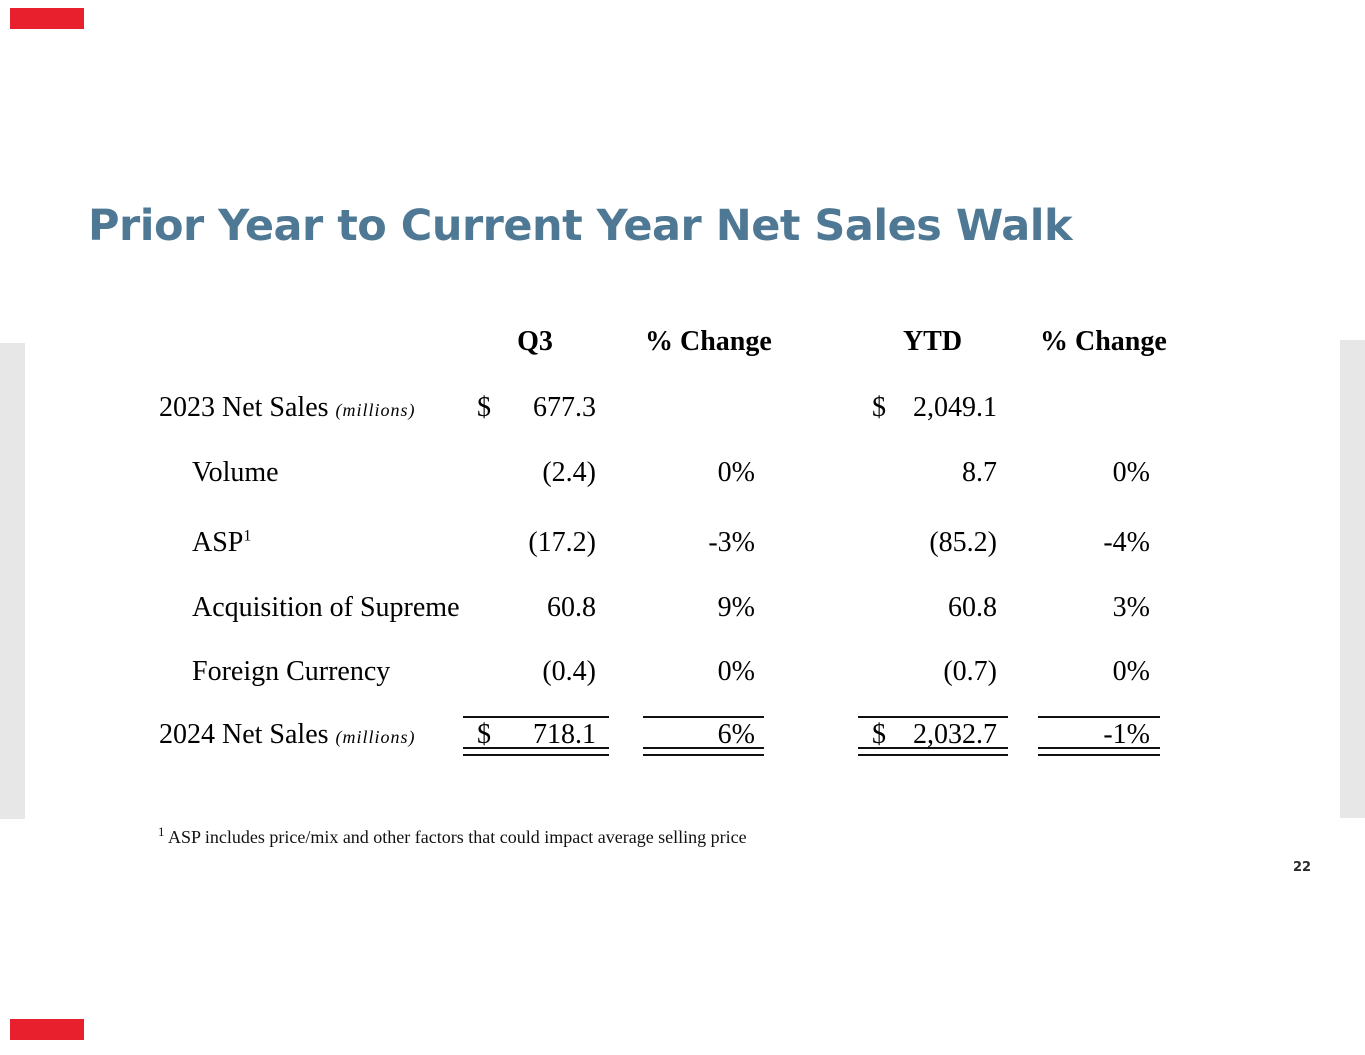 Image resolution: width=1365 pixels, height=1055 pixels. Describe the element at coordinates (12, 581) in the screenshot. I see `left-edge-bar` at that location.